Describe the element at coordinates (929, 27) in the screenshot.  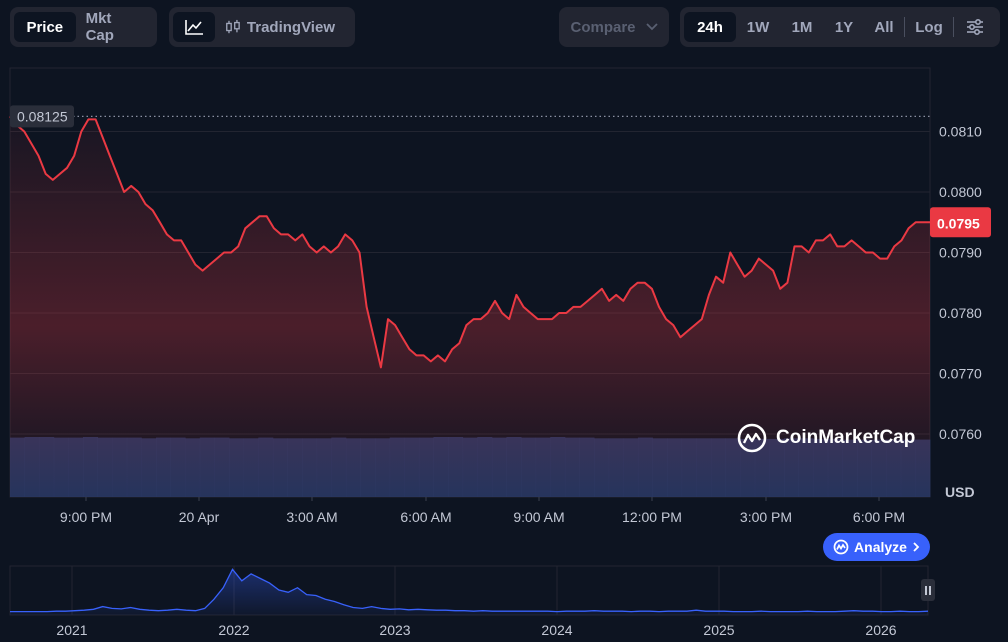
I see `log-scale-toggle: Log` at that location.